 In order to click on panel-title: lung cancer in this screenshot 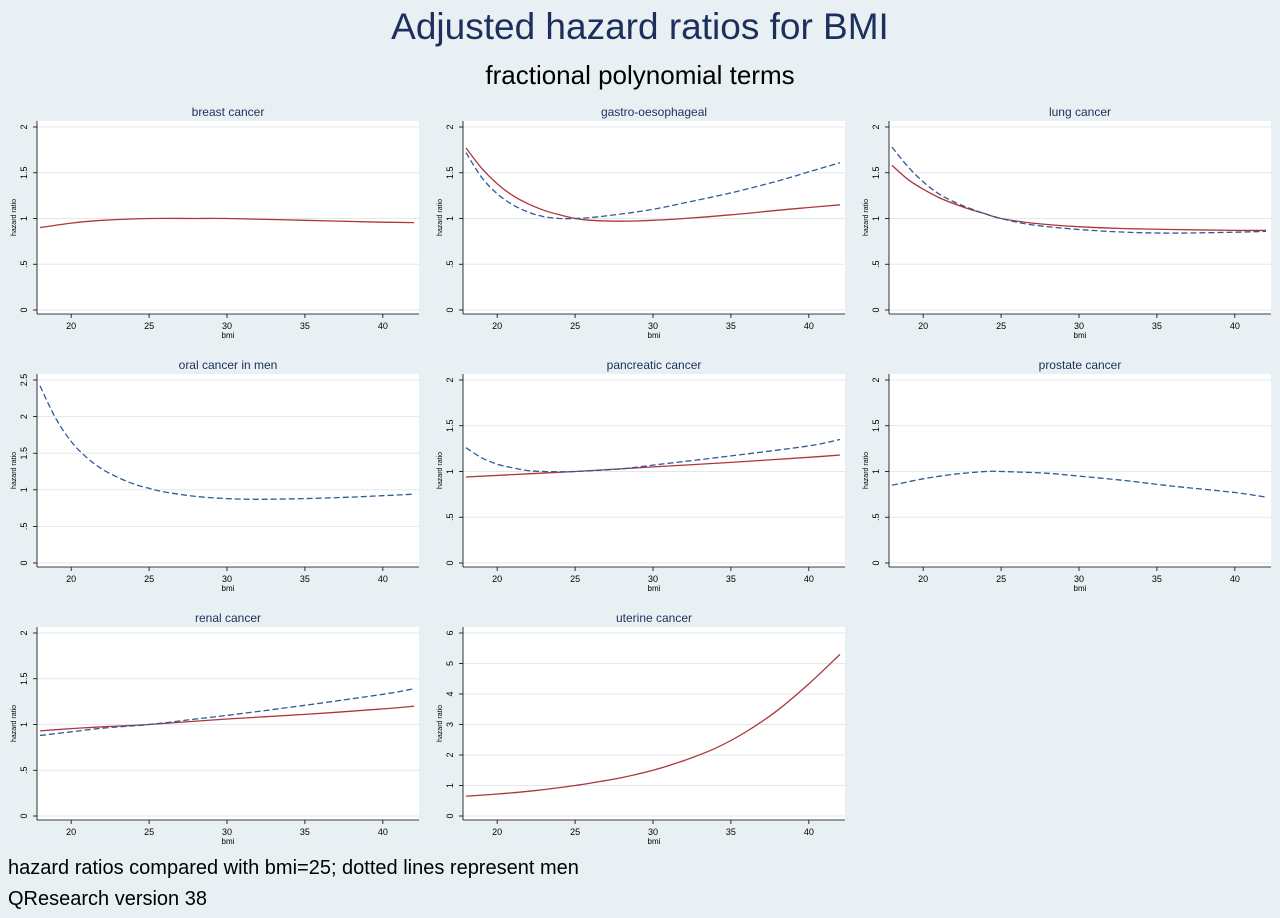, I will do `click(1080, 112)`.